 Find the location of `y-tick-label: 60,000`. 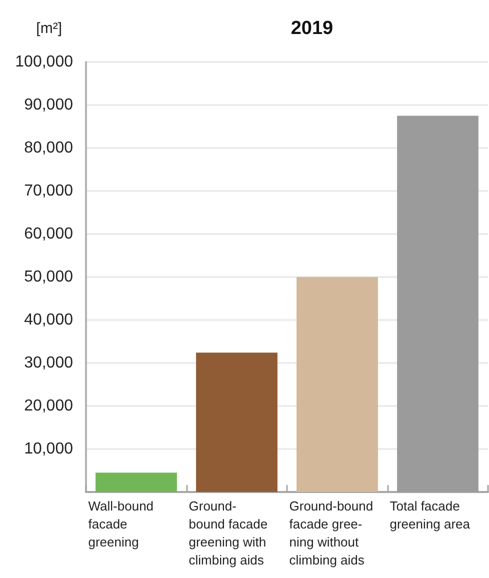

y-tick-label: 60,000 is located at coordinates (49, 234).